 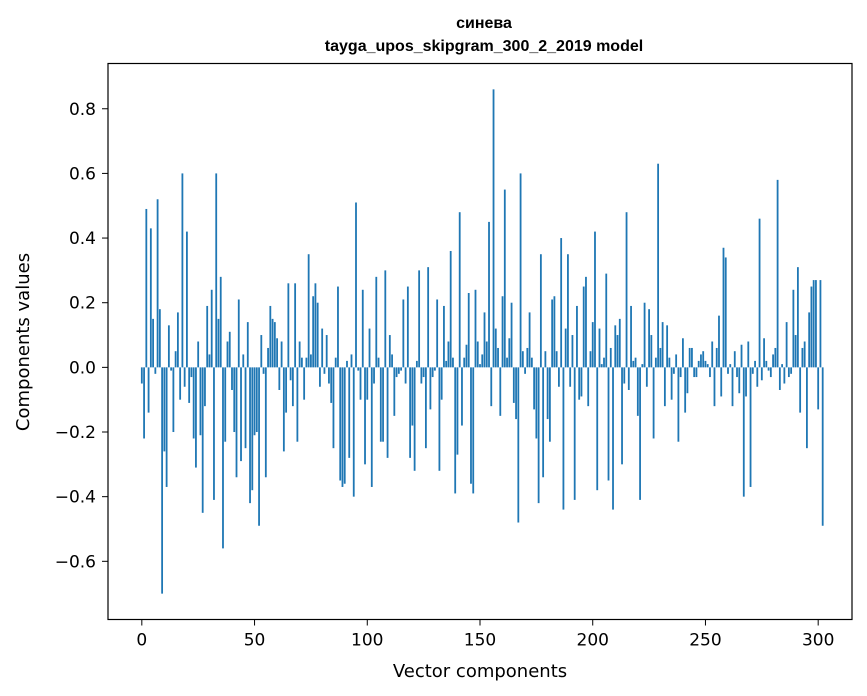 What do you see at coordinates (818, 641) in the screenshot?
I see `x-tick-label-300: 300` at bounding box center [818, 641].